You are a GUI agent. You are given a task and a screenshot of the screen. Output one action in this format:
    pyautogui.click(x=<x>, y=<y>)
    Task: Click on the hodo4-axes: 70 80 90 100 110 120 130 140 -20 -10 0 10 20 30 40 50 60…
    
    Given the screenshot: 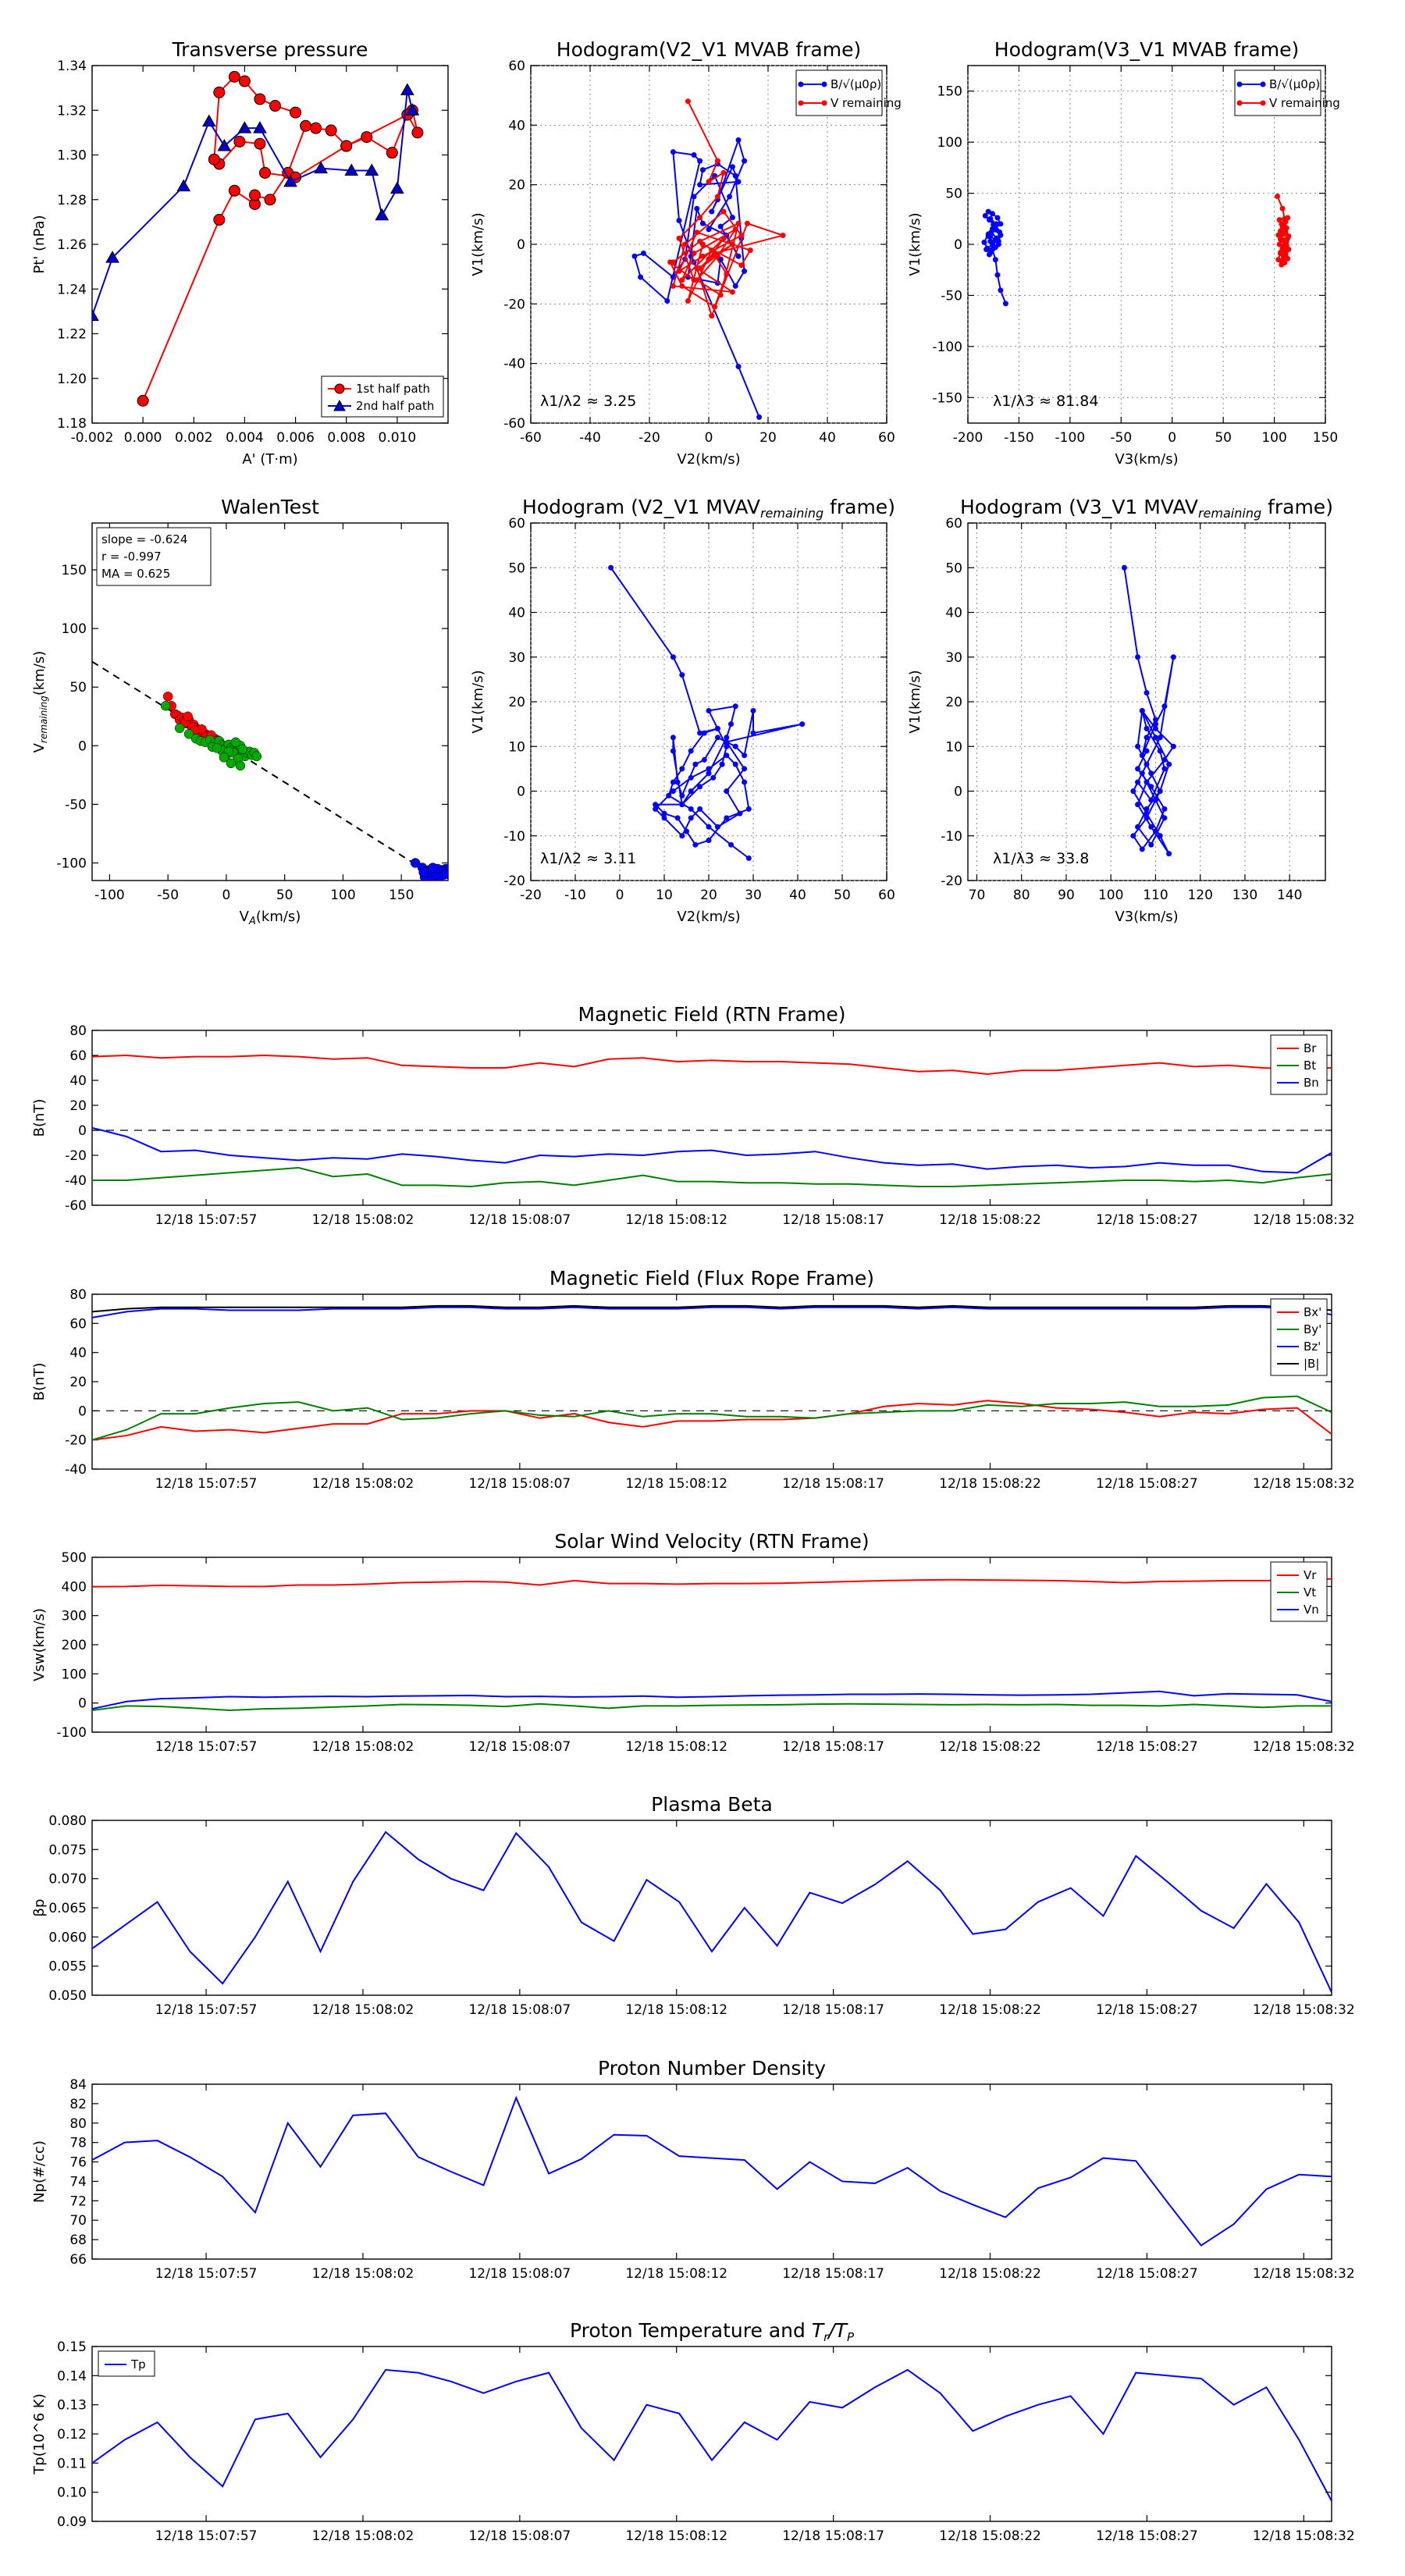 What is the action you would take?
    pyautogui.click(x=1120, y=710)
    